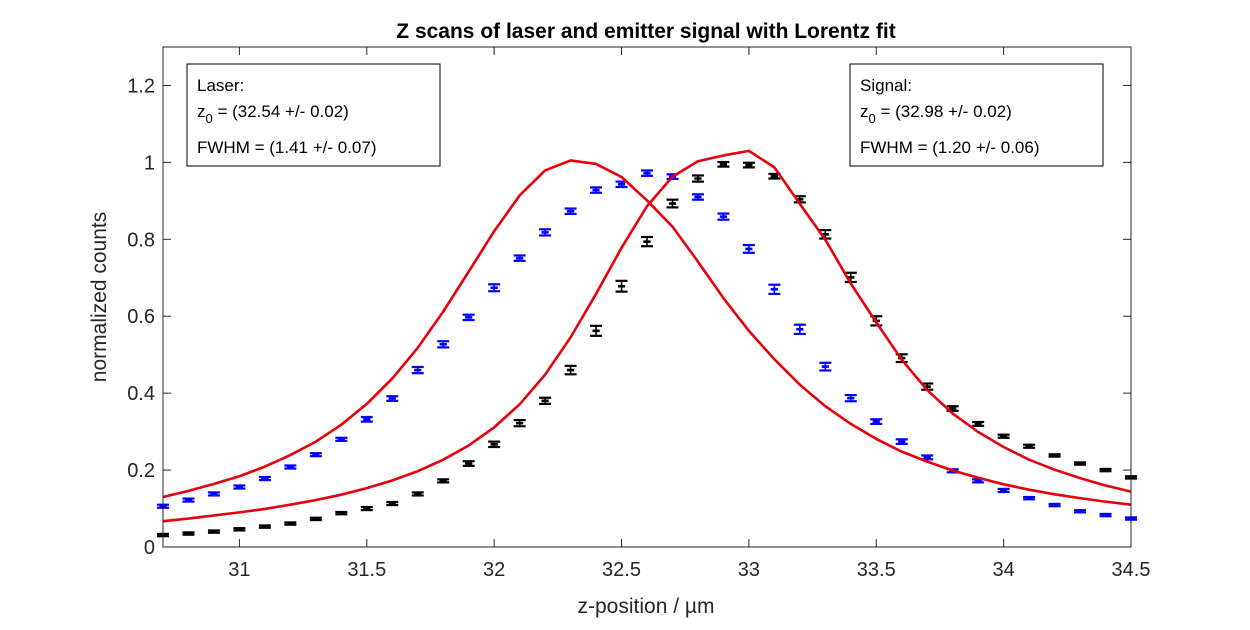 Image resolution: width=1250 pixels, height=630 pixels. Describe the element at coordinates (749, 570) in the screenshot. I see `x-tick-label: 33` at that location.